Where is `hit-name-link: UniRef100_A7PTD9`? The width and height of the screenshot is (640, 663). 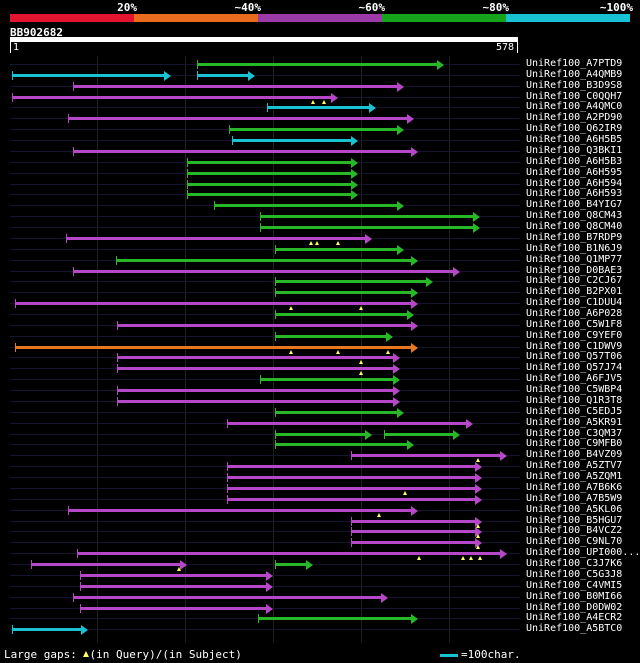
hit-name-link: UniRef100_A7PTD9 is located at coordinates (574, 63).